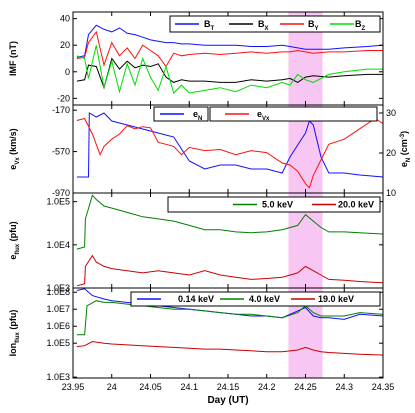 The image size is (415, 413). What do you see at coordinates (58, 245) in the screenshot?
I see `y-tick-label: 1.0E4` at bounding box center [58, 245].